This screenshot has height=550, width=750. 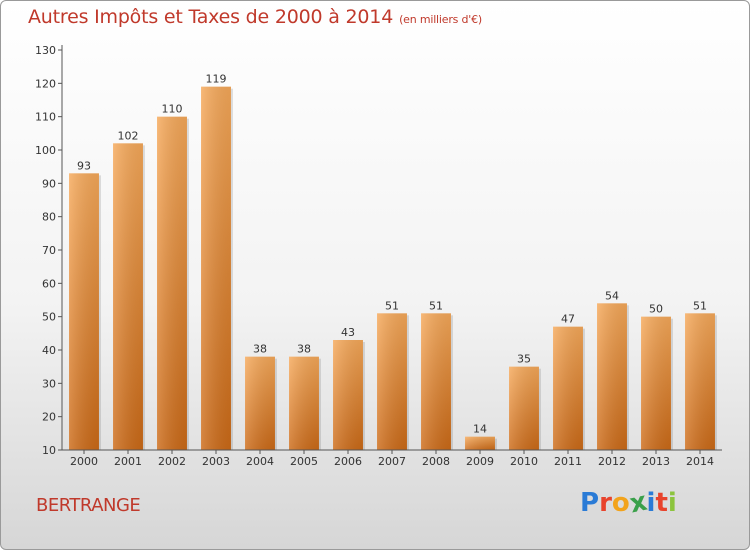 What do you see at coordinates (304, 461) in the screenshot?
I see `x-tick-label: 2005` at bounding box center [304, 461].